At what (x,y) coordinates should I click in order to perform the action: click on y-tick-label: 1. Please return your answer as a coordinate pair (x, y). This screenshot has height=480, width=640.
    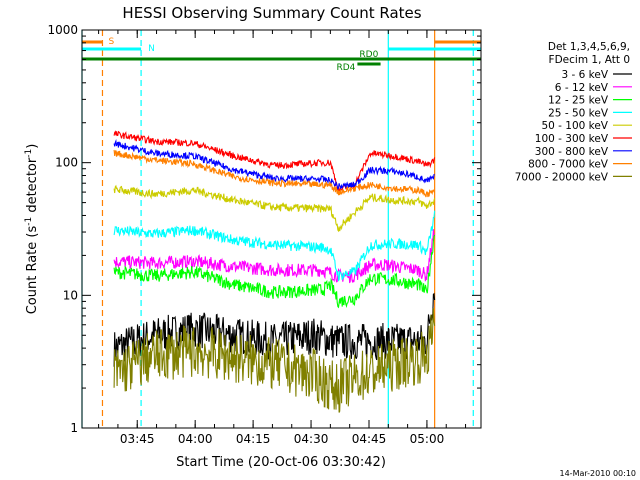
    Looking at the image, I should click on (74, 428).